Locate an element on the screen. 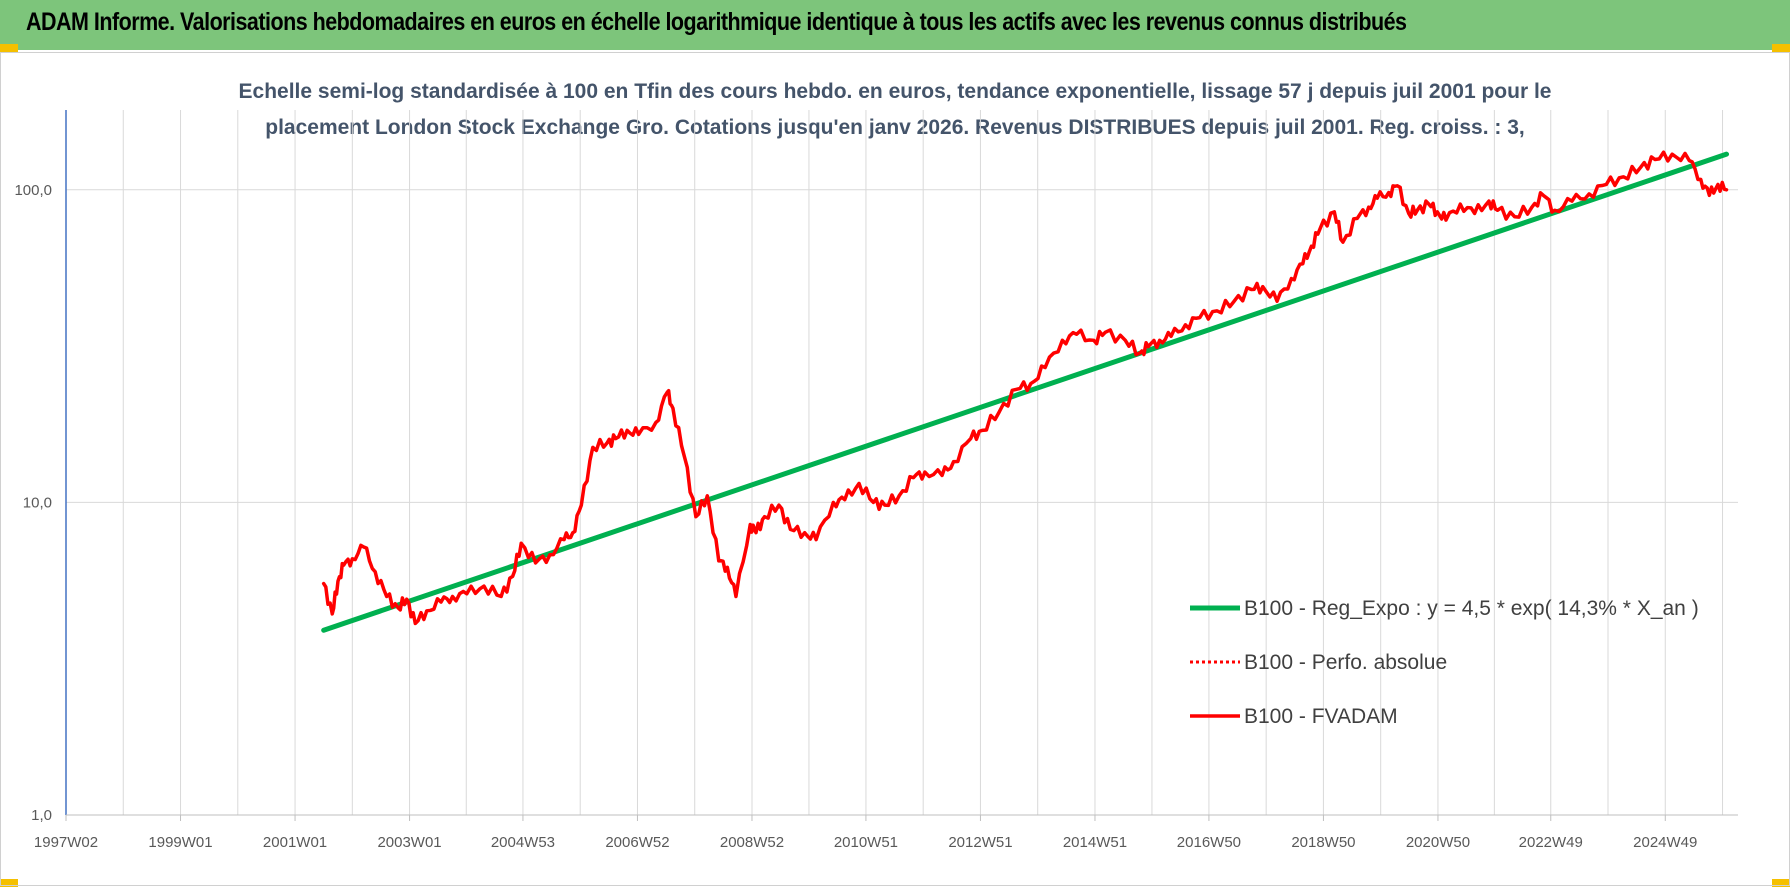 The height and width of the screenshot is (887, 1790). x-tick-label: 2003W01 is located at coordinates (409, 842).